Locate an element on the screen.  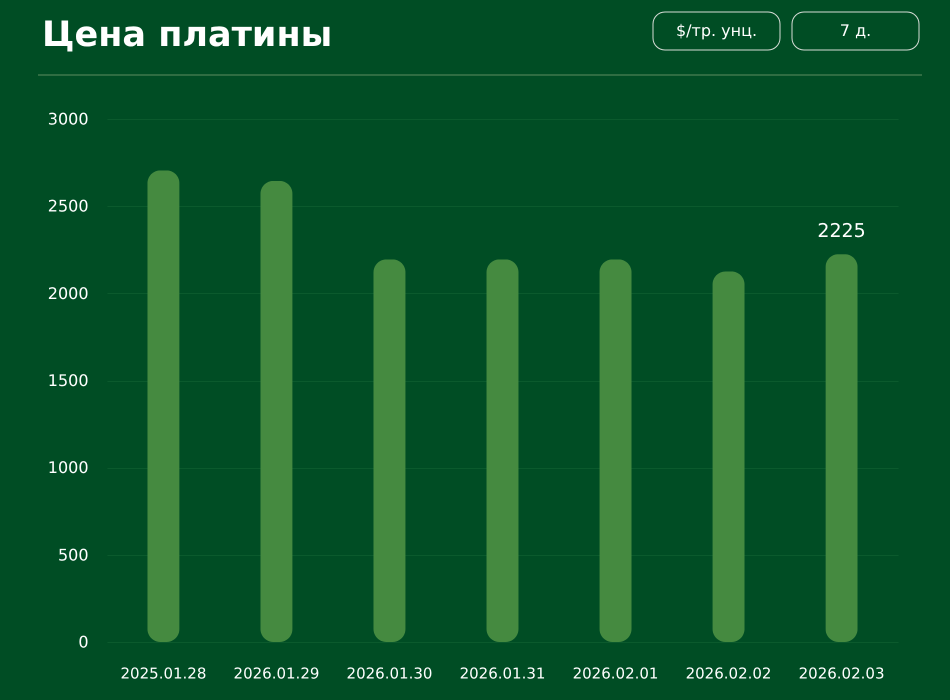
x-tick-label: 2026.01.31 is located at coordinates (503, 673).